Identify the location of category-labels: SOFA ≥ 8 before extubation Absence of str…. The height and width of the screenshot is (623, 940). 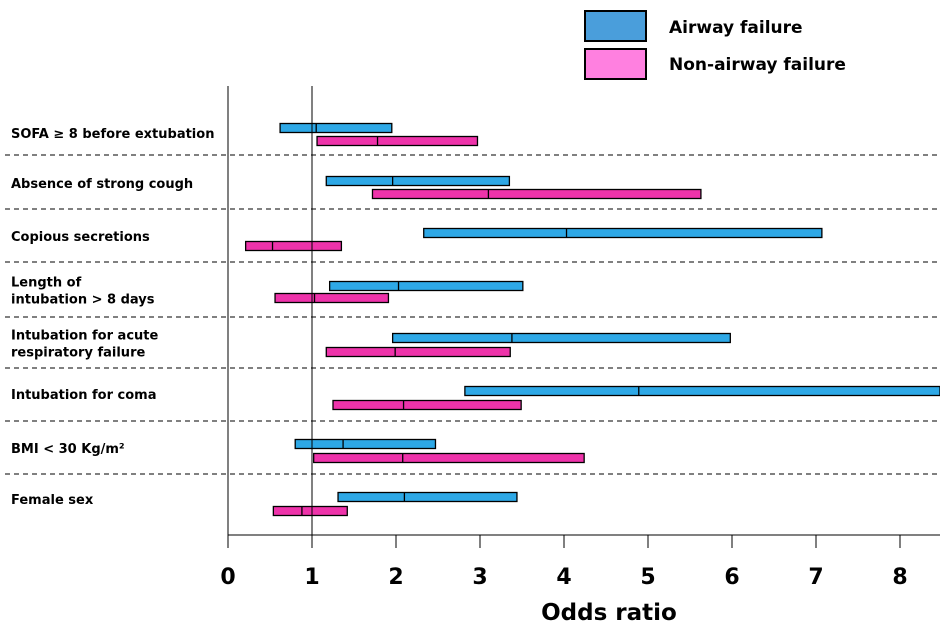
(112, 317).